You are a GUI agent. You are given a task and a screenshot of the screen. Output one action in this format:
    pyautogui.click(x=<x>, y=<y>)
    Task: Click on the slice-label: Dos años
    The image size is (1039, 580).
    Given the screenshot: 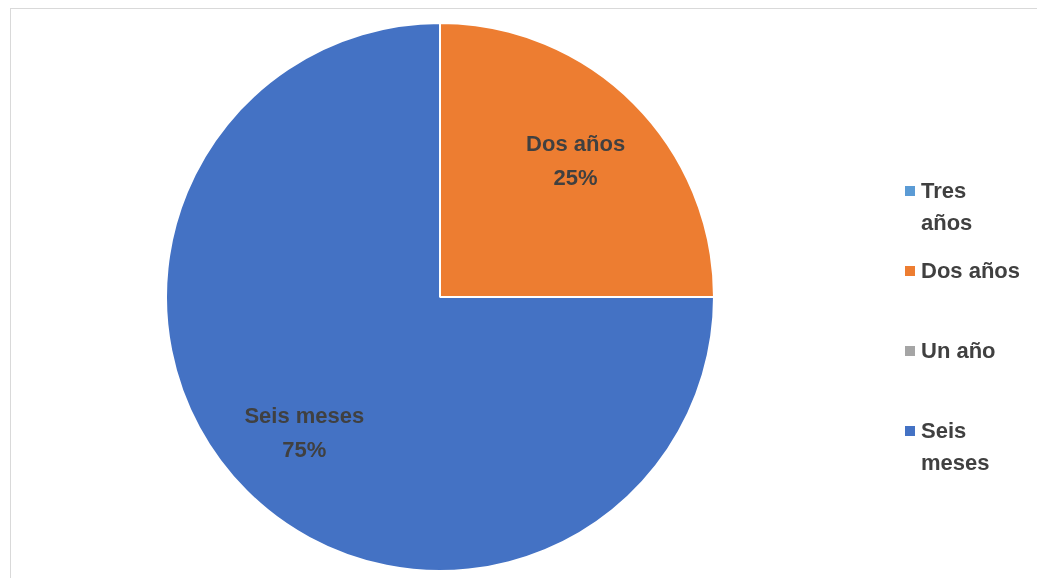 What is the action you would take?
    pyautogui.click(x=576, y=144)
    